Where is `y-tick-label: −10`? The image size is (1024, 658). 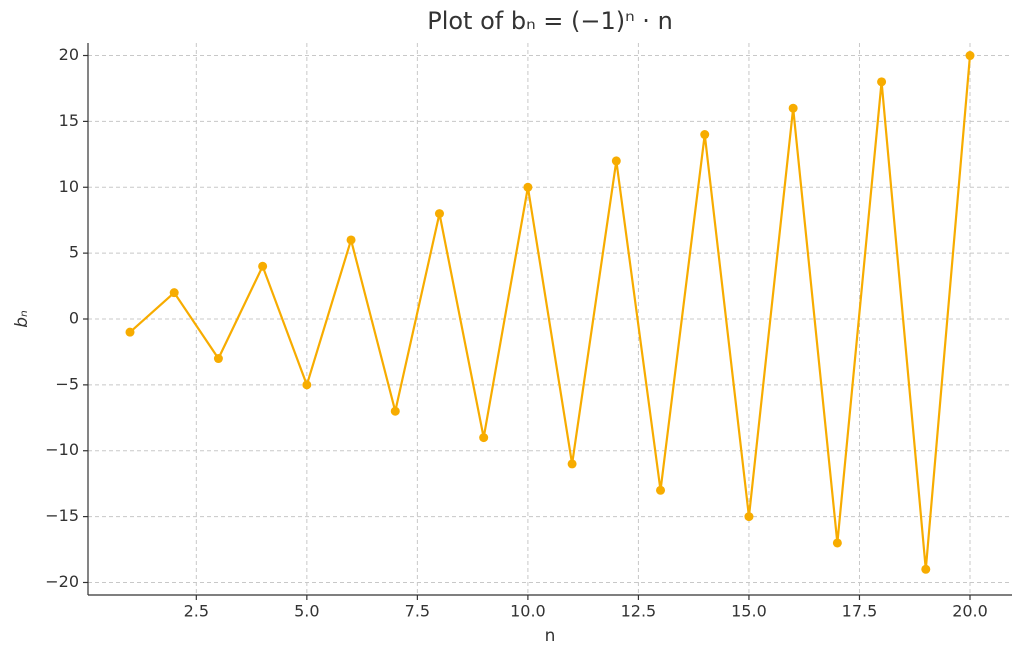
y-tick-label: −10 is located at coordinates (62, 449).